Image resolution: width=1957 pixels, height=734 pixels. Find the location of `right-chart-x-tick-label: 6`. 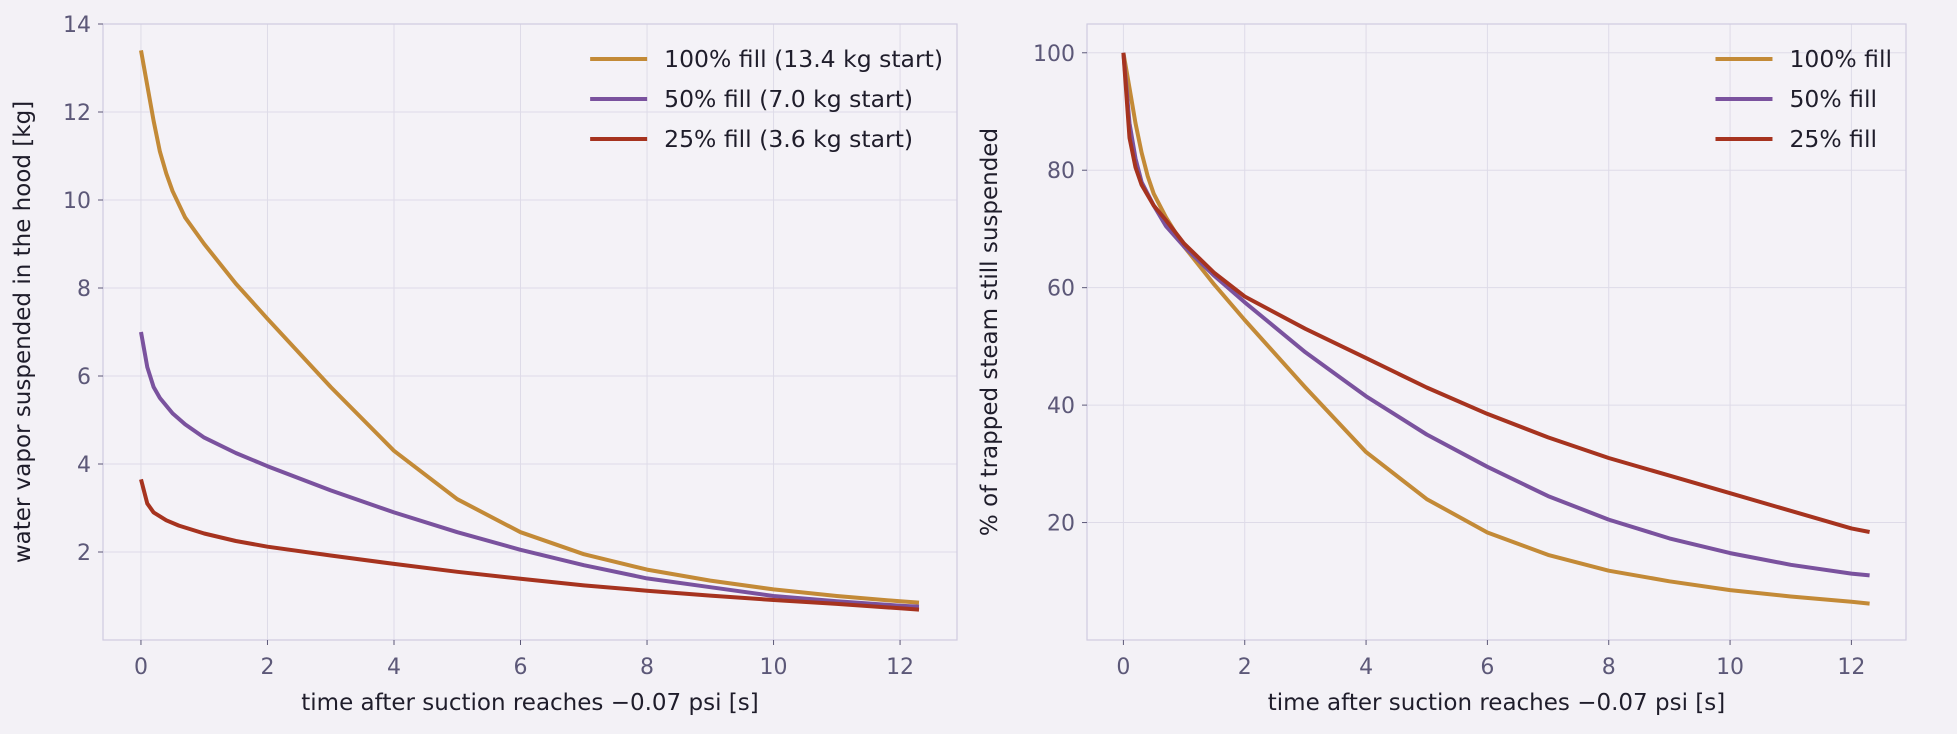

right-chart-x-tick-label: 6 is located at coordinates (1487, 667).